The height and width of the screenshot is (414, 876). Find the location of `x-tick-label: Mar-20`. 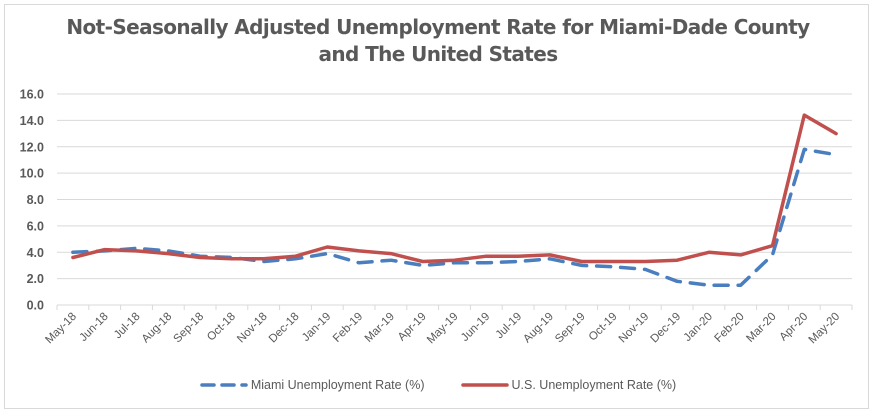

x-tick-label: Mar-20 is located at coordinates (761, 328).